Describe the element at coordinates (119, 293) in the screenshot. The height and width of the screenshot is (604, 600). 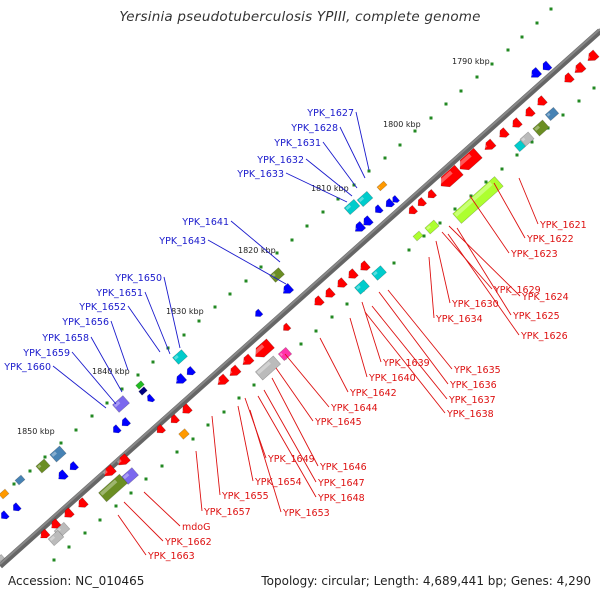
I see `forward-gene-label: YPK_1651` at that location.